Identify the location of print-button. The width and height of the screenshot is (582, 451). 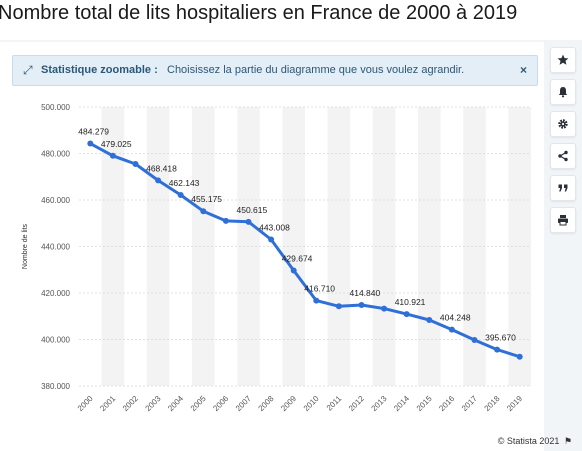
(563, 220).